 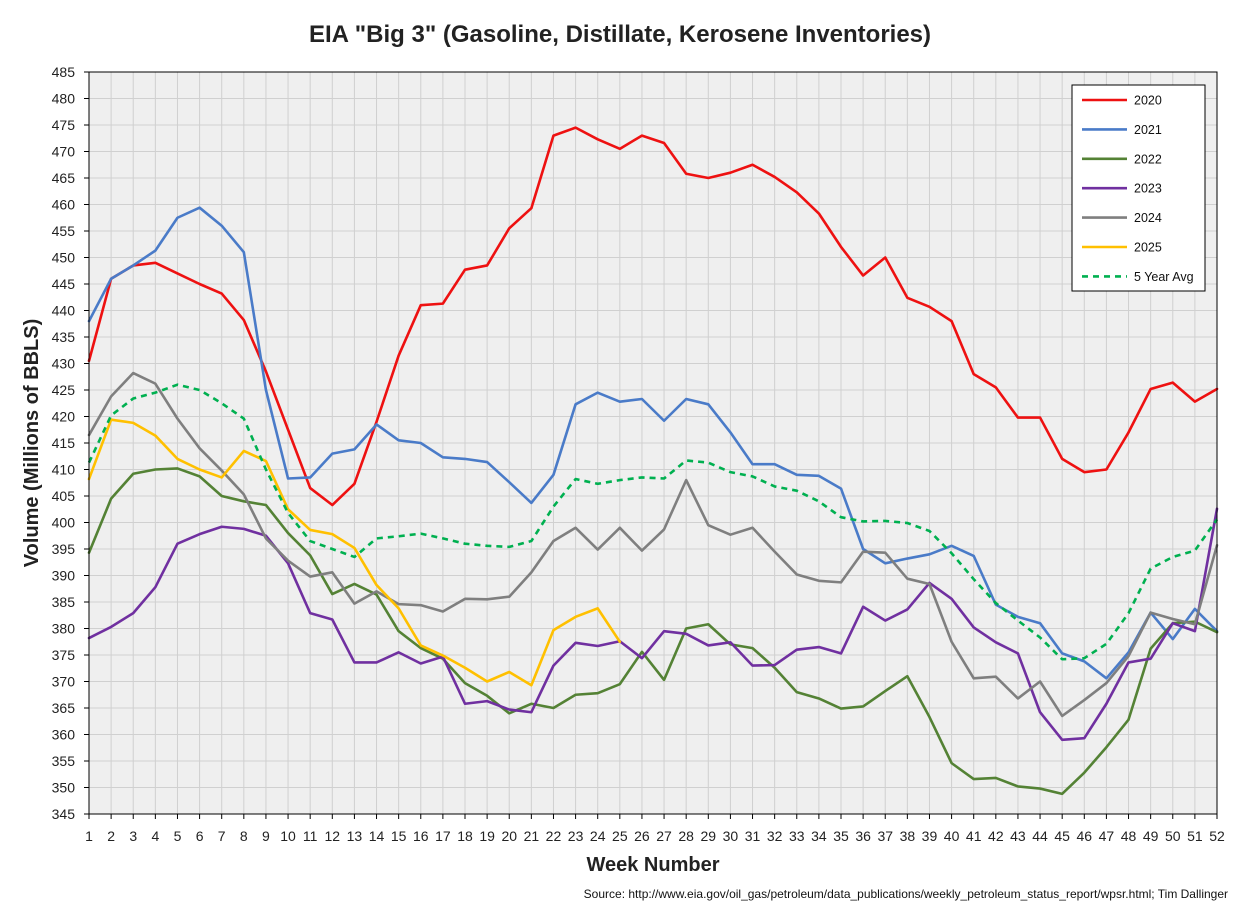 I want to click on x-tick-label: 24, so click(x=598, y=836).